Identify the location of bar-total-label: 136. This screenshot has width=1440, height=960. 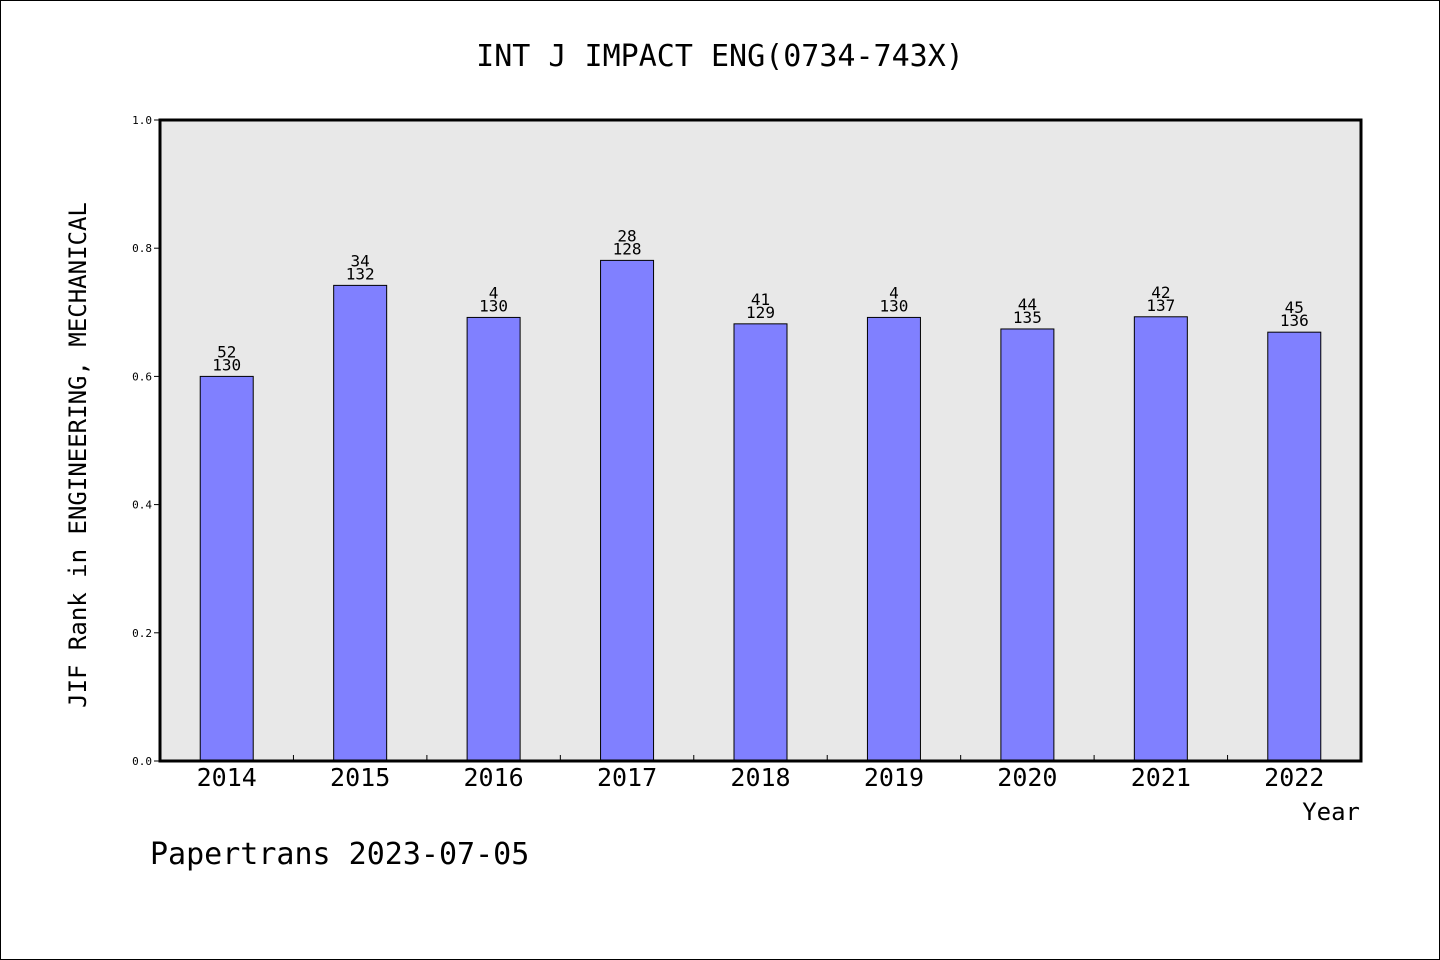
(1294, 320).